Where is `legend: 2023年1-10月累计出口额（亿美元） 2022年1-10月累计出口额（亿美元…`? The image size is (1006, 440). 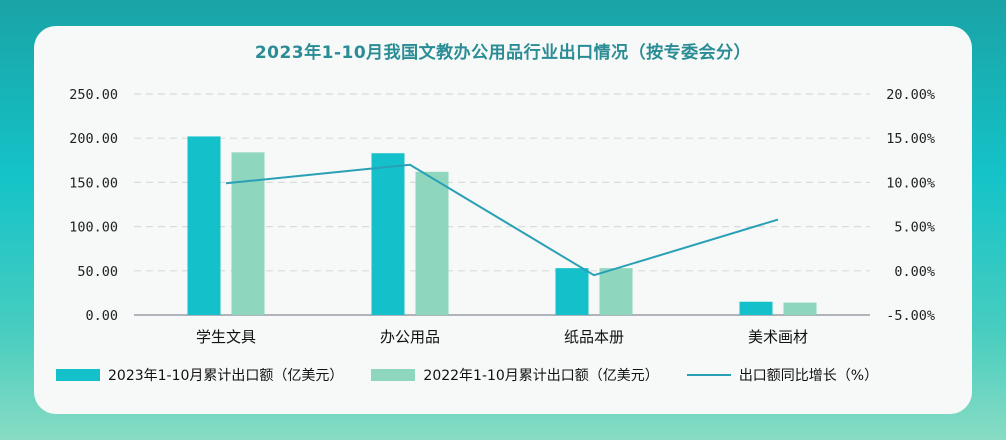 legend: 2023年1-10月累计出口额（亿美元） 2022年1-10月累计出口额（亿美元… is located at coordinates (481, 375).